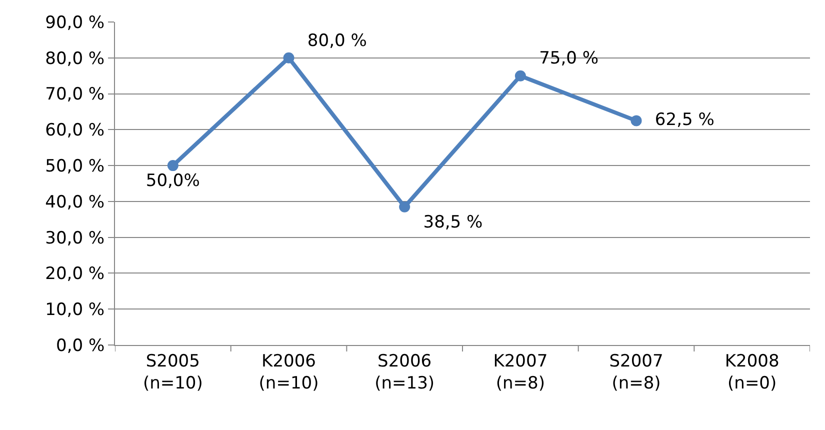  I want to click on data-label: 80,0 %, so click(337, 40).